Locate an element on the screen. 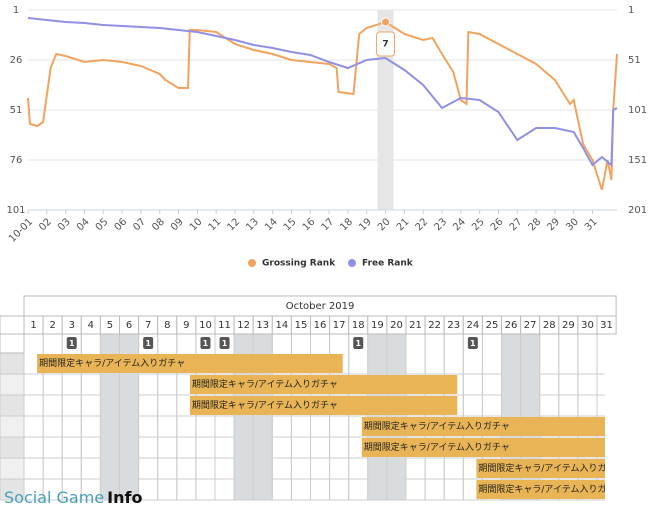 The width and height of the screenshot is (650, 512). day-label: 15 is located at coordinates (301, 325).